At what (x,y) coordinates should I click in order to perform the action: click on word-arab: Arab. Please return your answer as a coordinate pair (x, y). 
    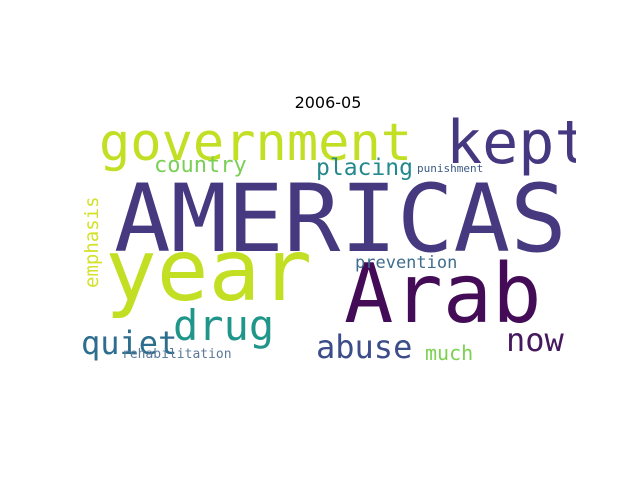
    Looking at the image, I should click on (443, 294).